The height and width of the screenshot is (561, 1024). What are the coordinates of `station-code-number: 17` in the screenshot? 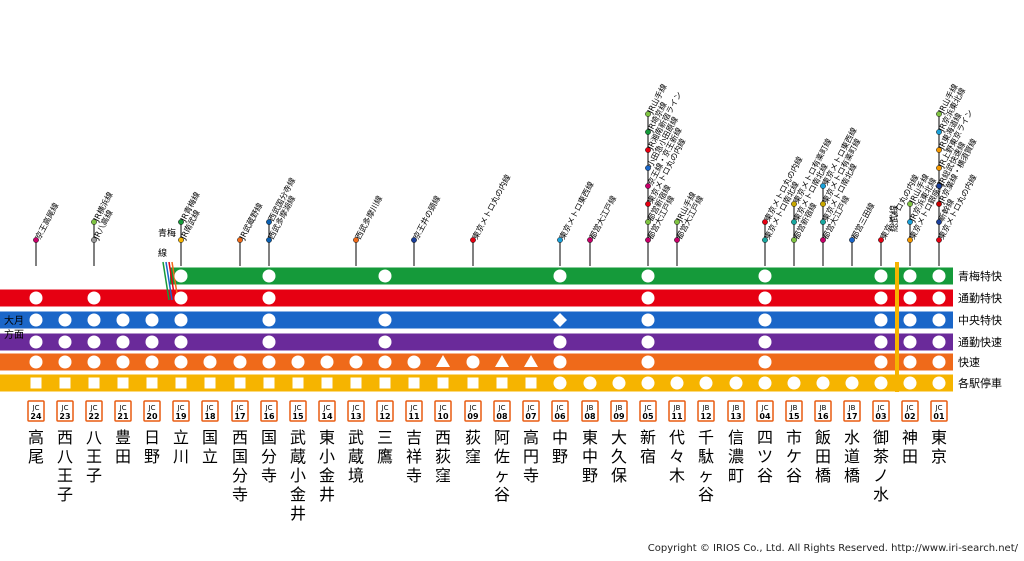 It's located at (851, 416).